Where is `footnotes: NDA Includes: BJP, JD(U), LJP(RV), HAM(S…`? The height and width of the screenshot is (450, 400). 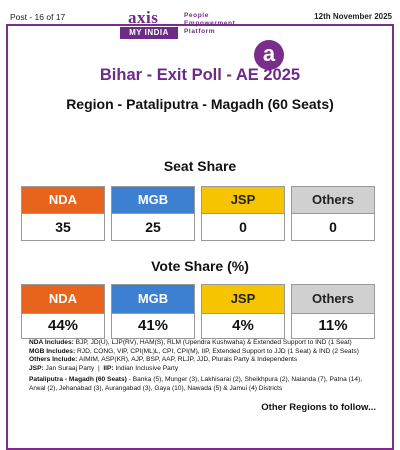
footnotes: NDA Includes: BJP, JD(U), LJP(RV), HAM(S… is located at coordinates (206, 366).